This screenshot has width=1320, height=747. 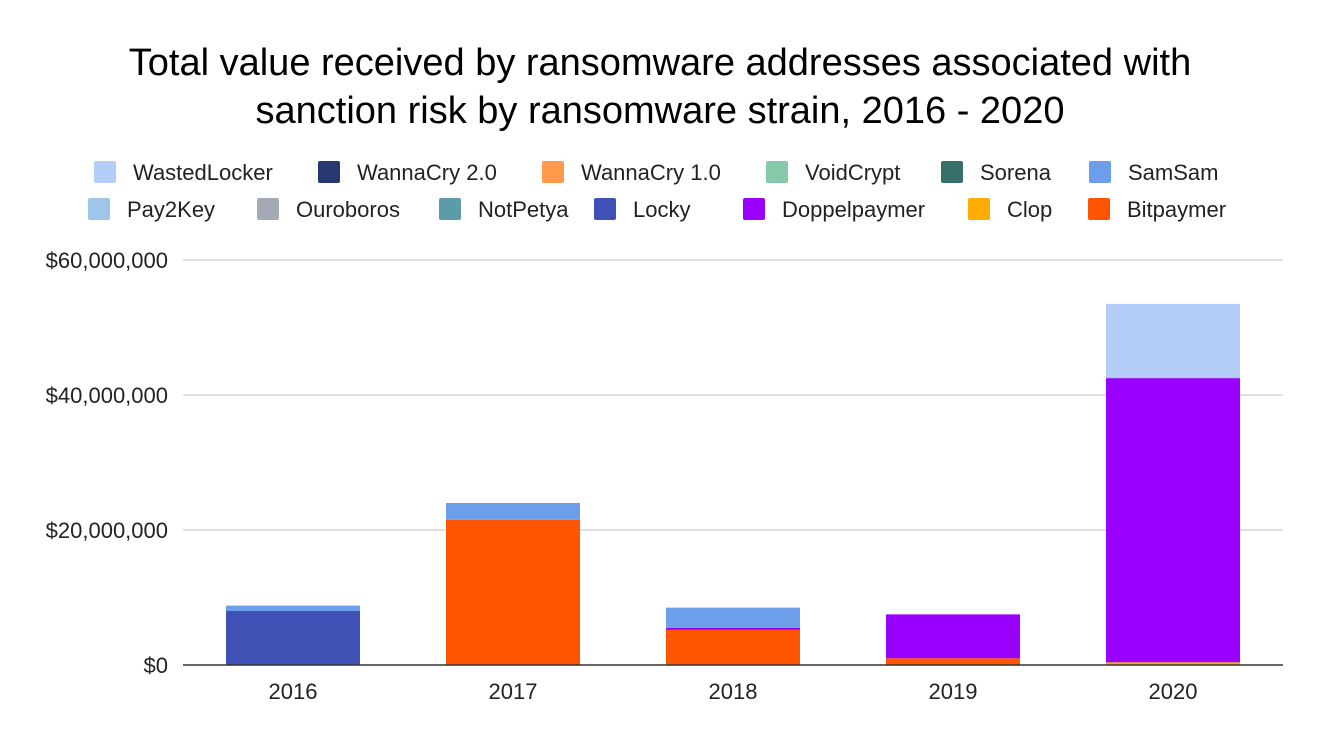 I want to click on bar-stack-2016, so click(x=293, y=635).